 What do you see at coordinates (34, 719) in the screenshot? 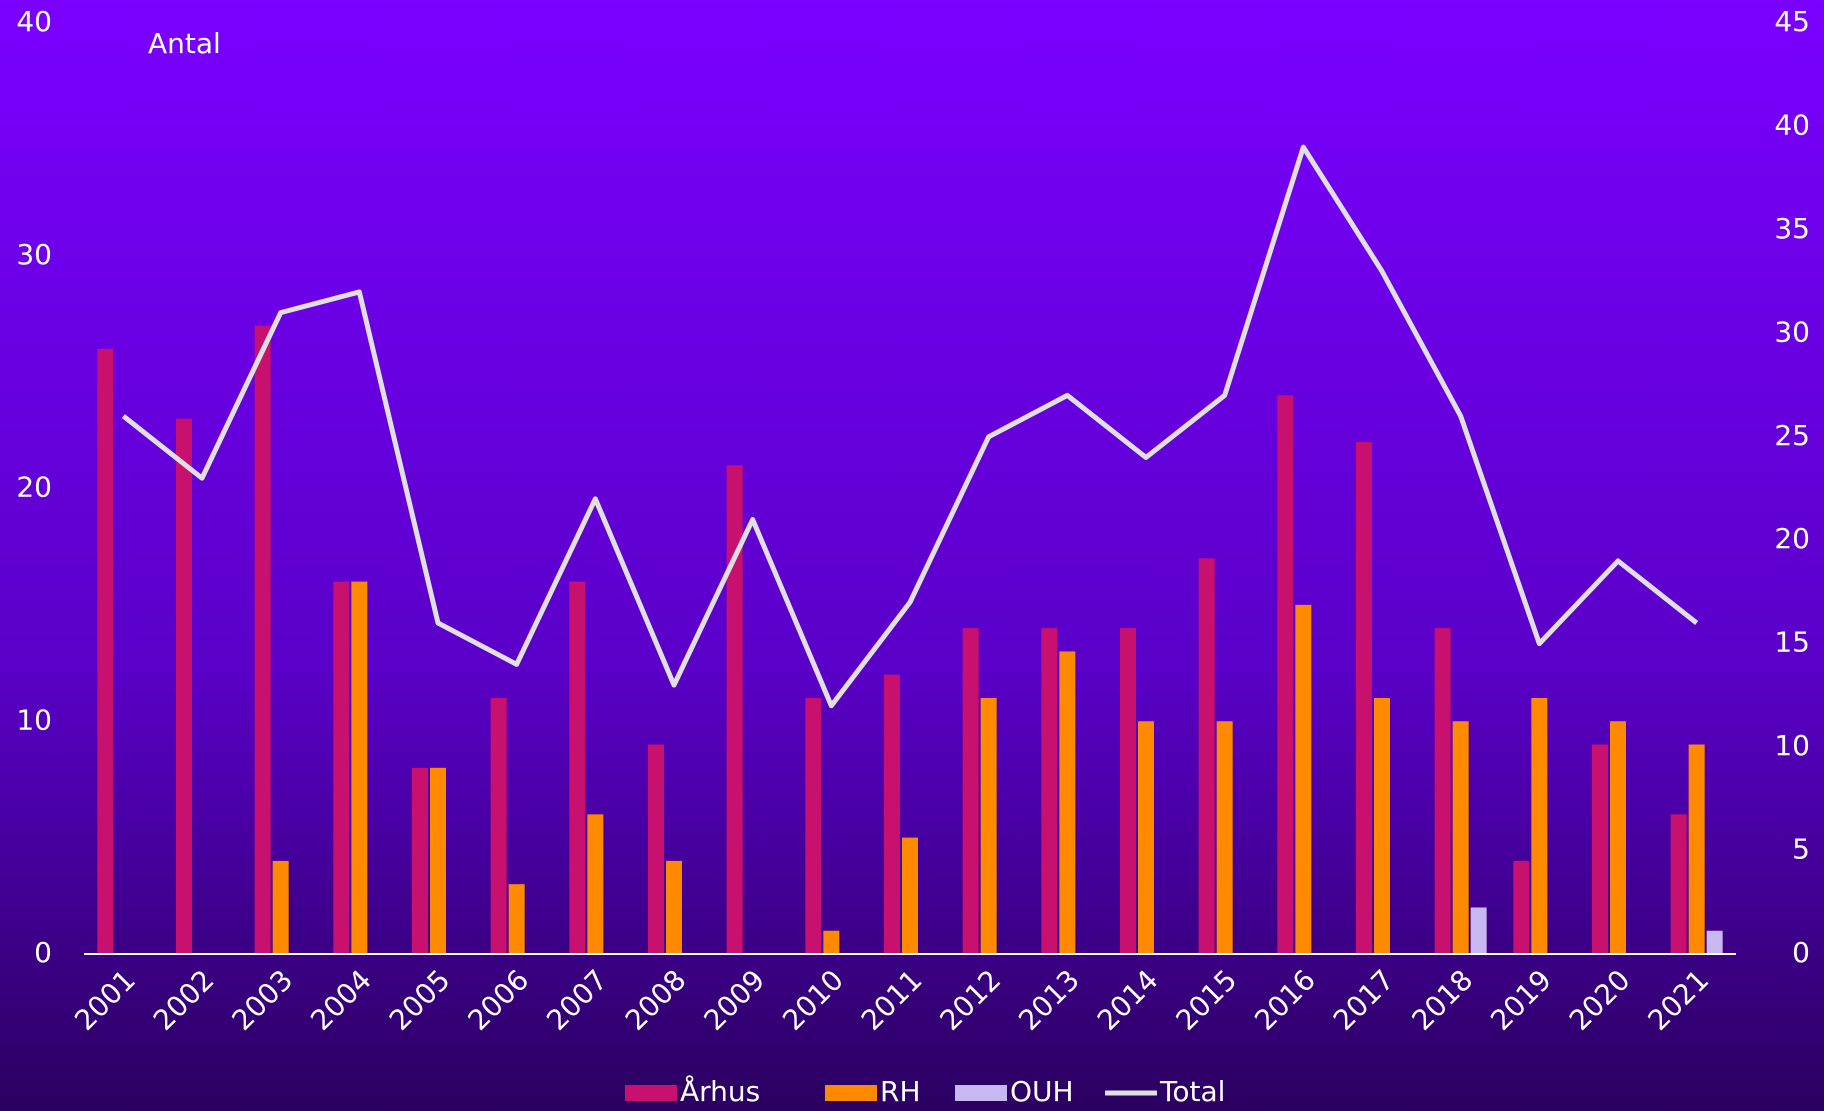
I see `y-tick-label: 10` at bounding box center [34, 719].